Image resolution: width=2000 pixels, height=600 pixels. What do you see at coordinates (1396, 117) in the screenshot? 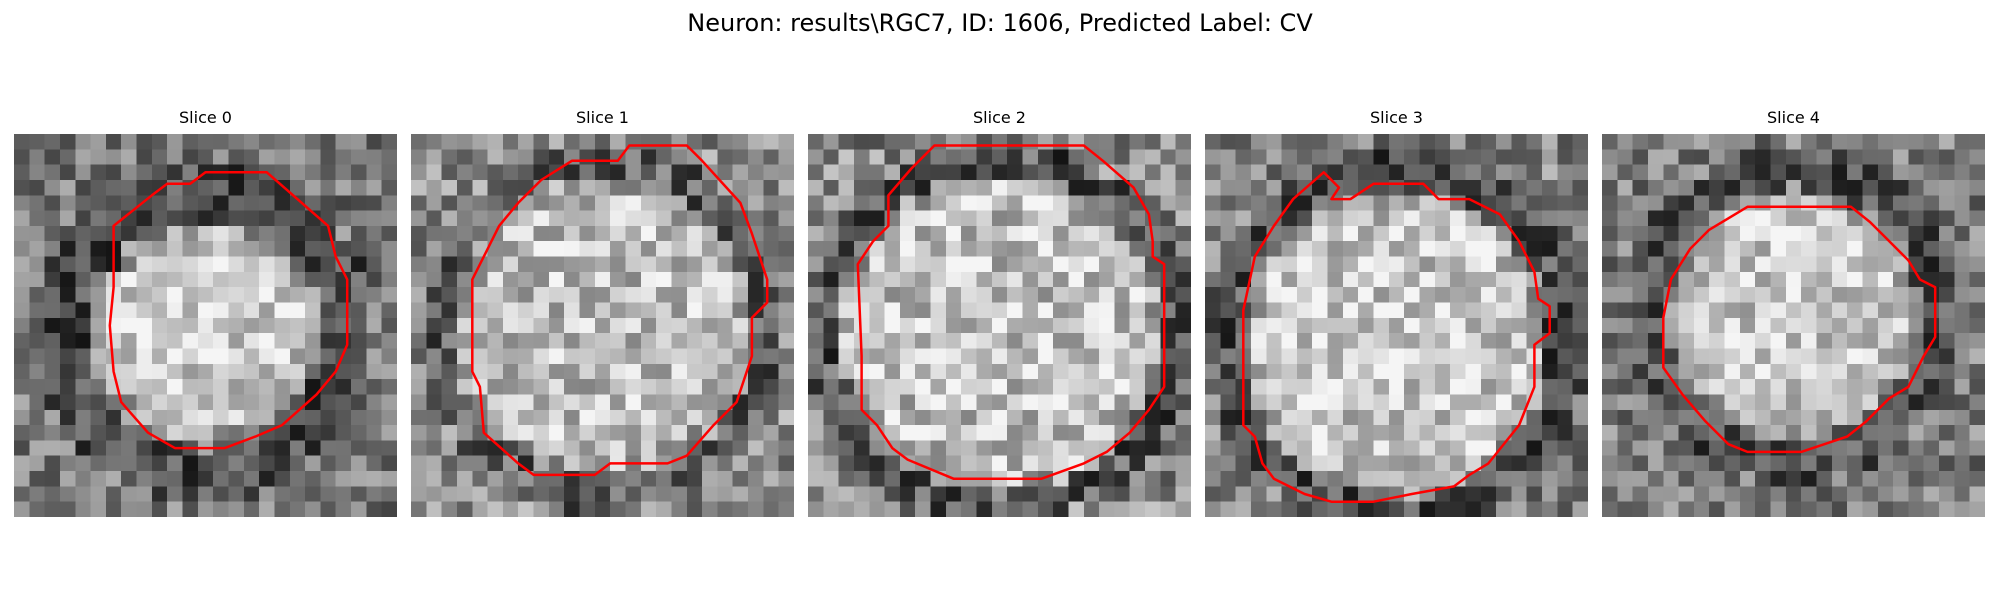
I see `slice-title: Slice 3` at bounding box center [1396, 117].